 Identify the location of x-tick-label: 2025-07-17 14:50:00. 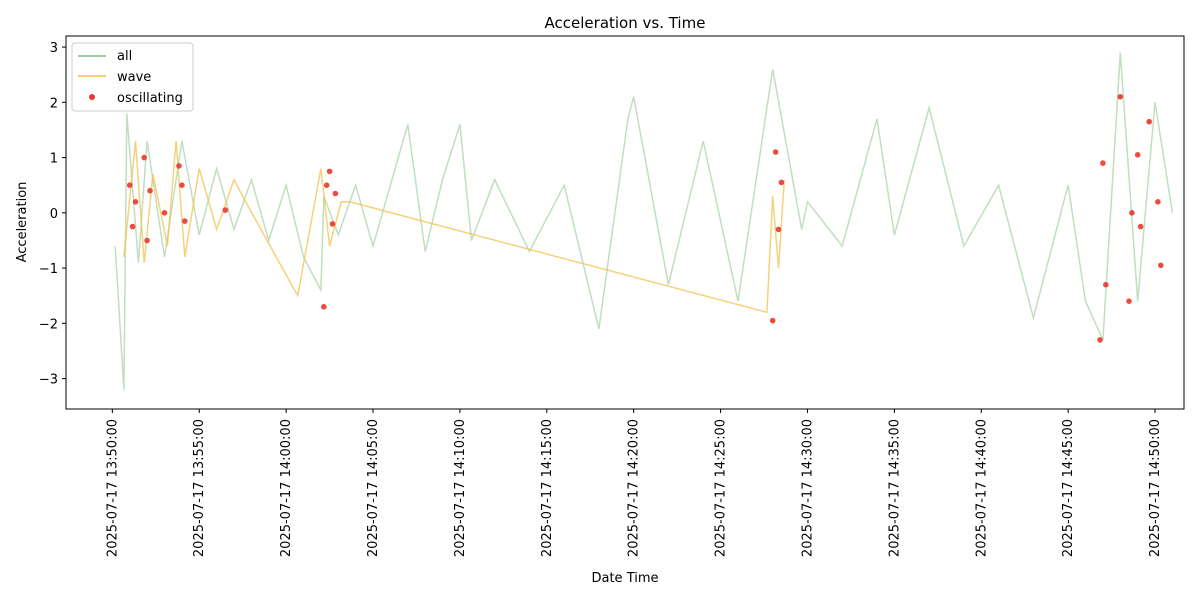
(1155, 488).